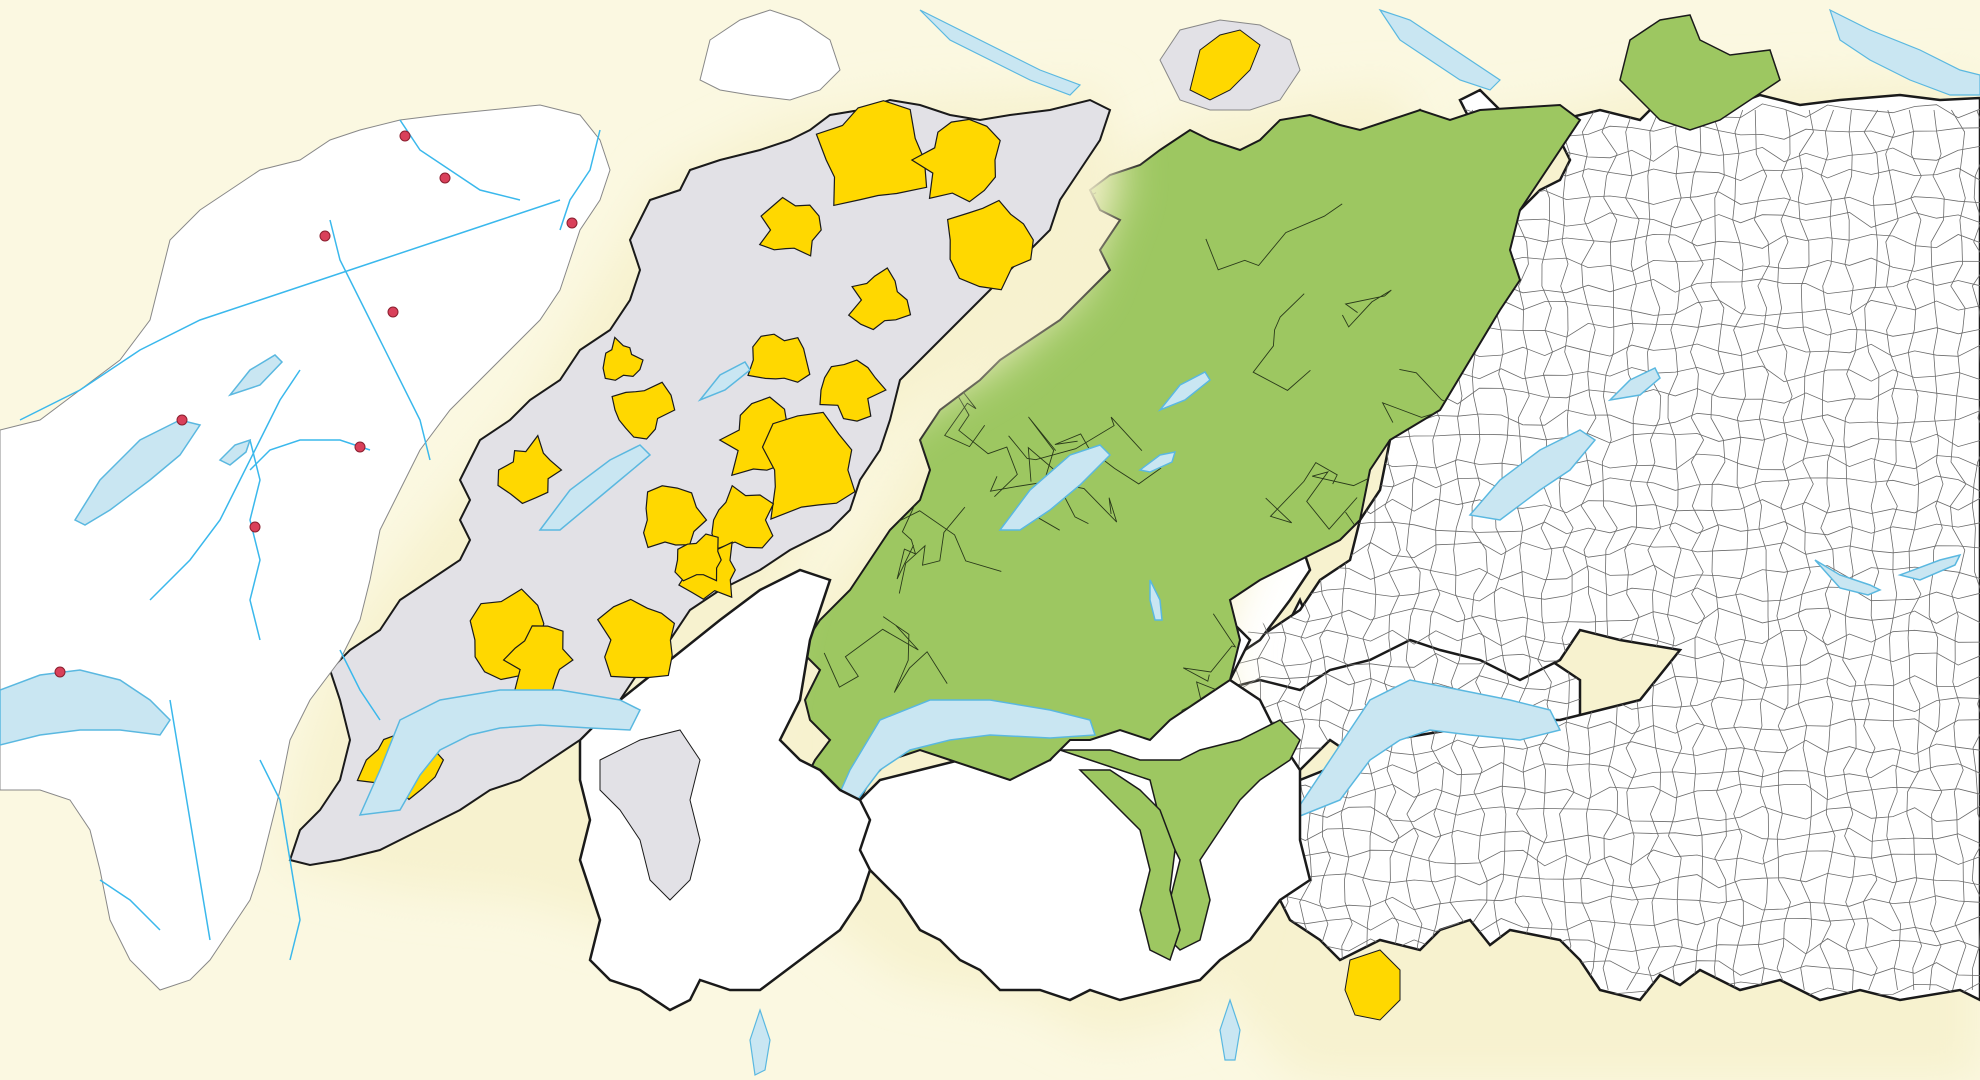 The image size is (1980, 1080). What do you see at coordinates (1156, 600) in the screenshot?
I see `districts-lake-gruyere` at bounding box center [1156, 600].